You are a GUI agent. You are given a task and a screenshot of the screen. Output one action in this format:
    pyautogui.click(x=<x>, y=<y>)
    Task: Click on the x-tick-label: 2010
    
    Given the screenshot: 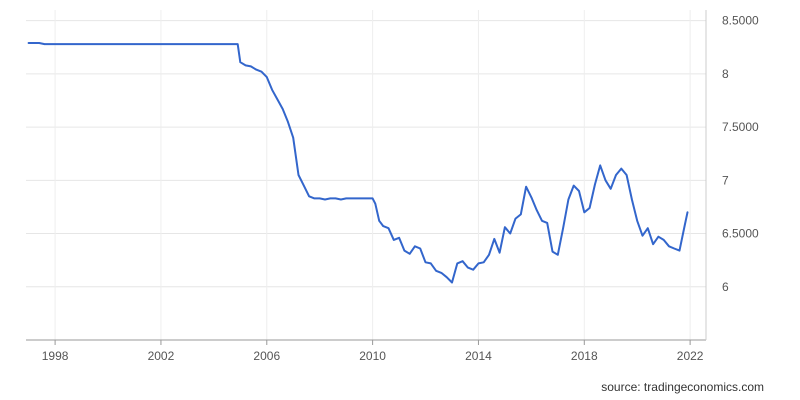 What is the action you would take?
    pyautogui.click(x=372, y=356)
    